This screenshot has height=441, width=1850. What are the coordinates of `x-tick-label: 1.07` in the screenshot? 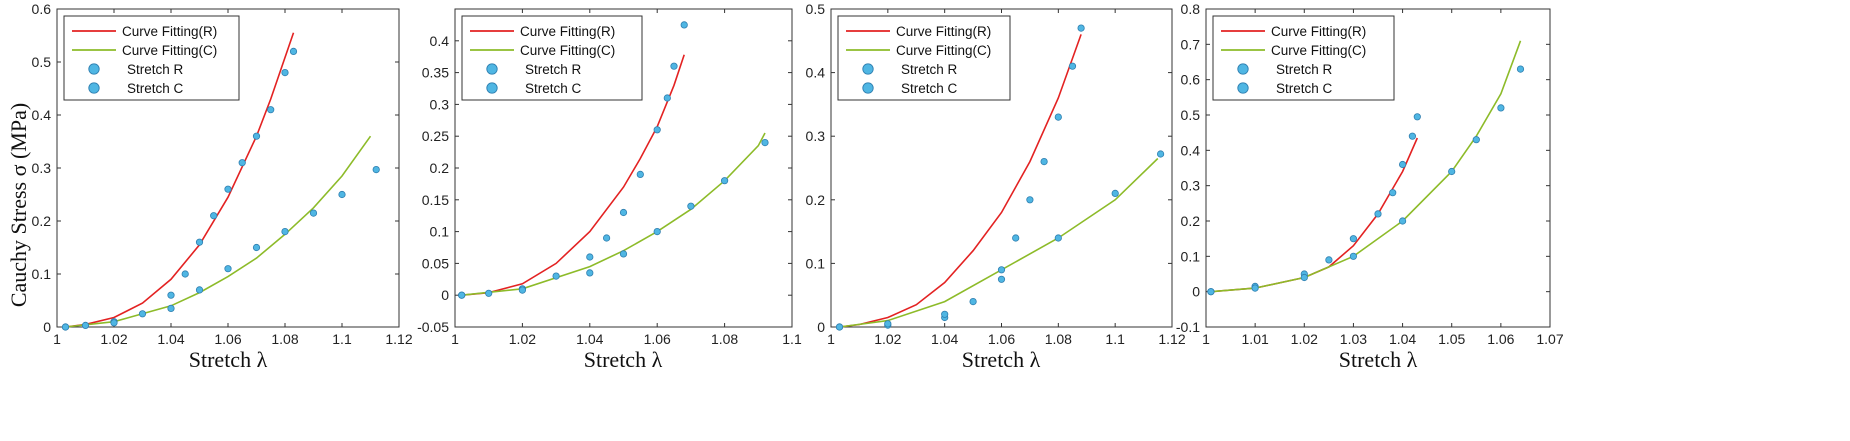 It's located at (1549, 339).